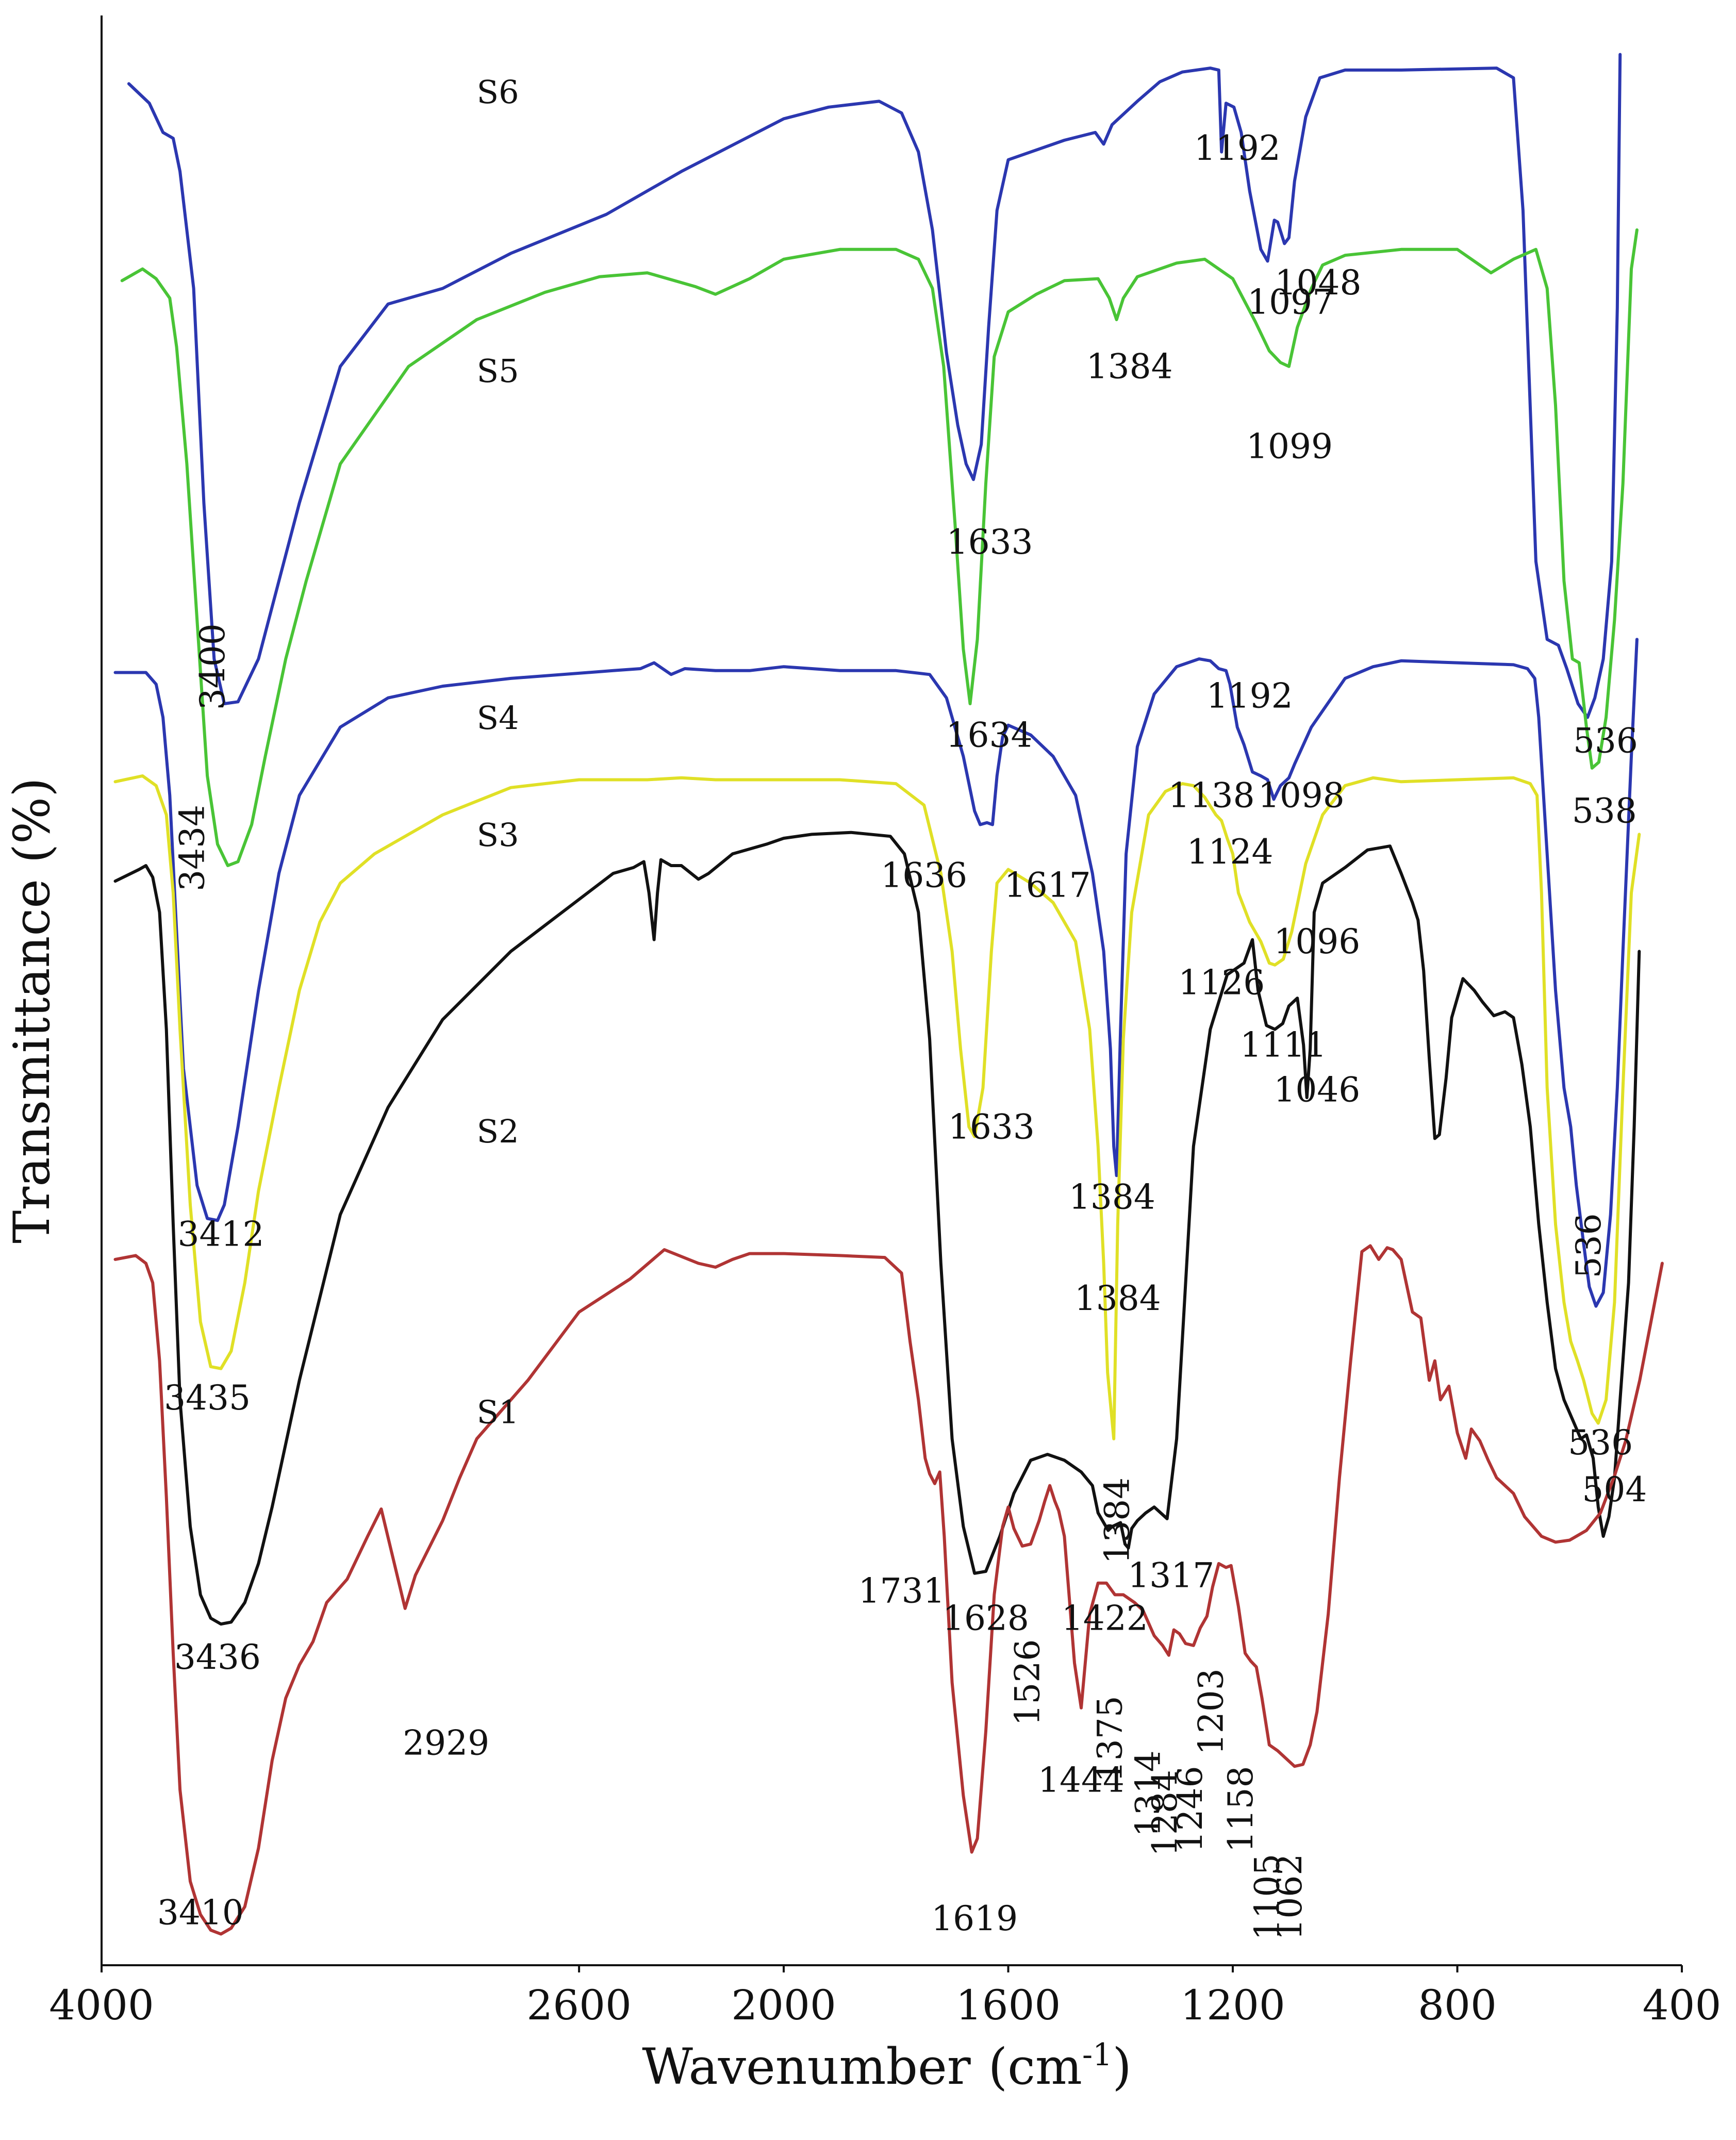  I want to click on peak-label: 1444, so click(1081, 1780).